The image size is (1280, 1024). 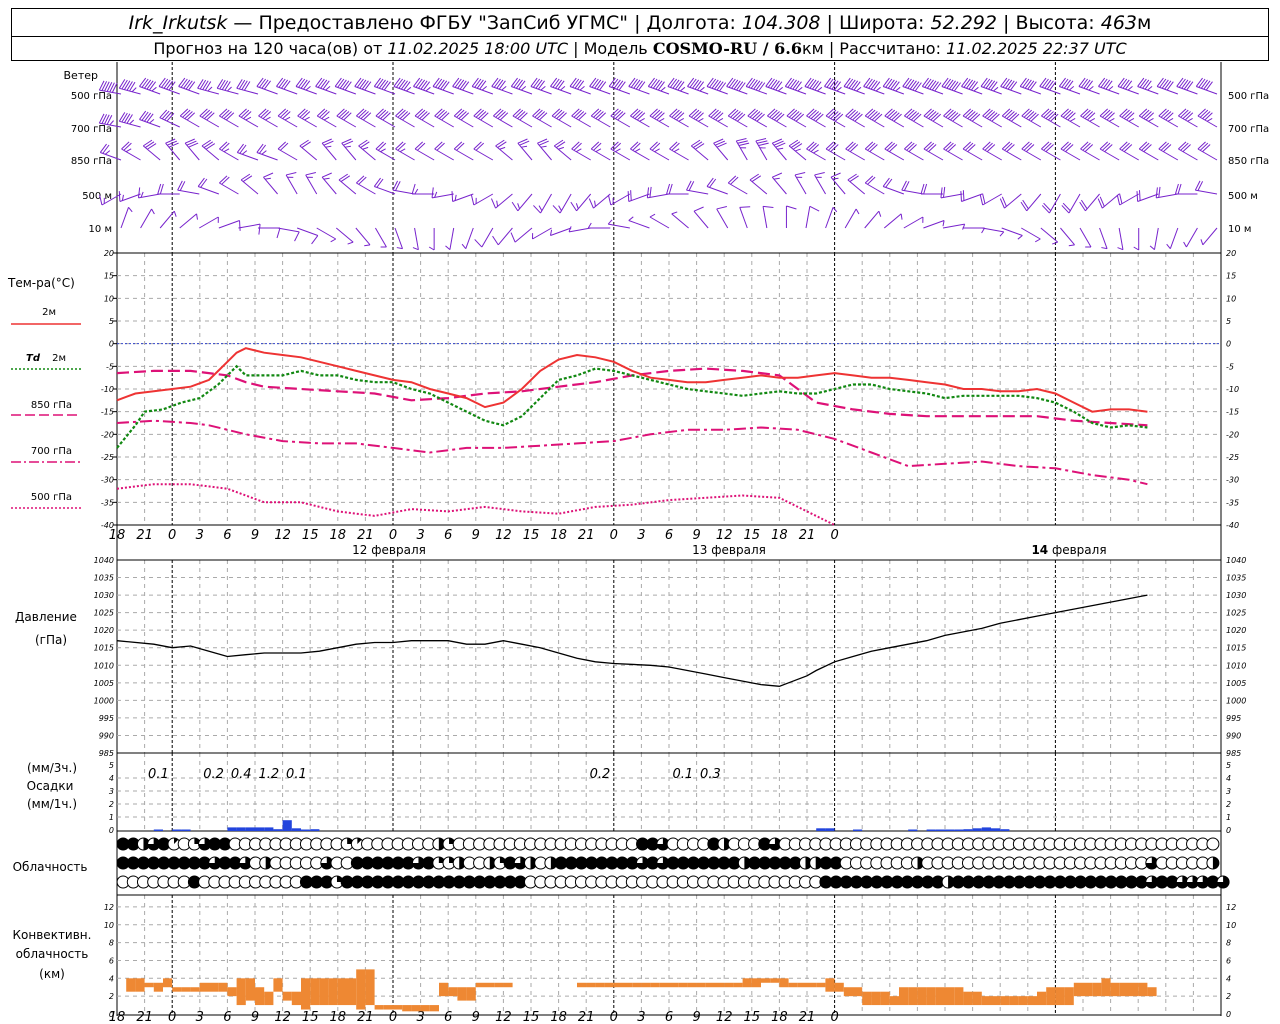 I want to click on temp-tick-label-left: -35, so click(x=107, y=502).